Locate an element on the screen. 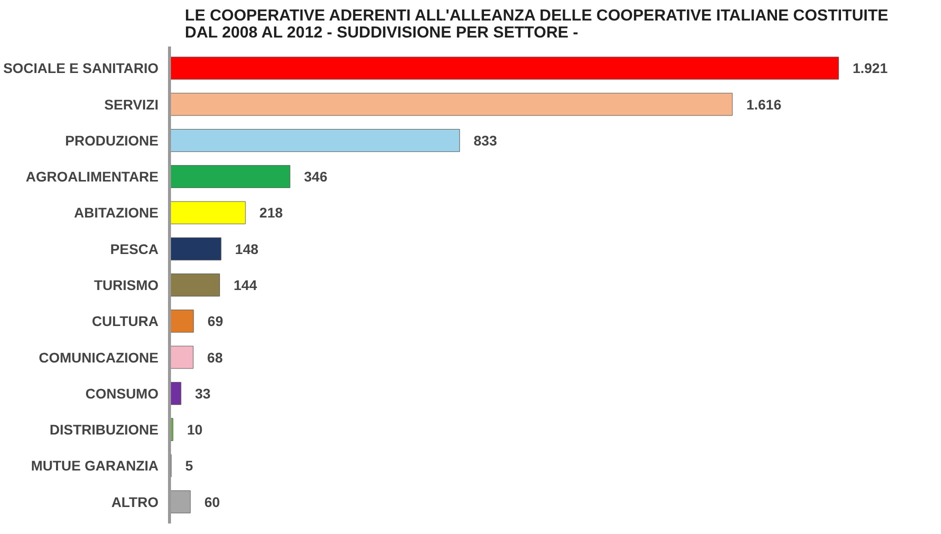 Image resolution: width=941 pixels, height=534 pixels. y-tick-label: MUTUE GARANZIA is located at coordinates (94, 466).